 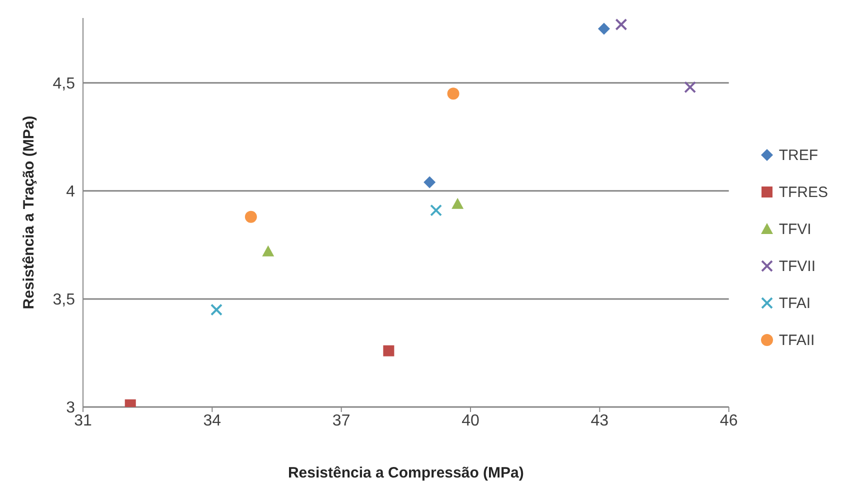 I want to click on legend-label: TFAI, so click(x=794, y=303).